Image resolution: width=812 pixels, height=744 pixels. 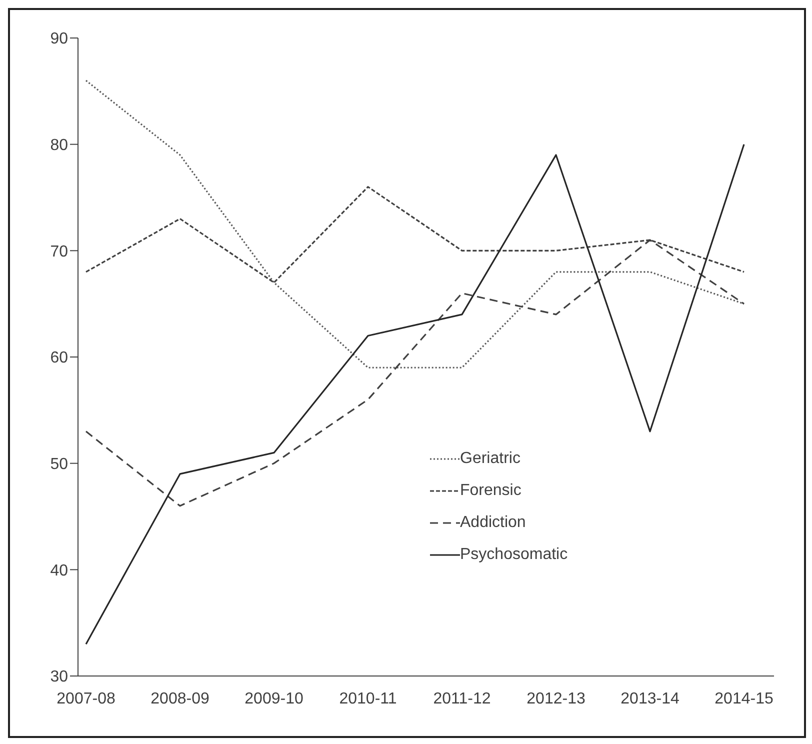 What do you see at coordinates (650, 699) in the screenshot?
I see `x-tick-label: 2013-14` at bounding box center [650, 699].